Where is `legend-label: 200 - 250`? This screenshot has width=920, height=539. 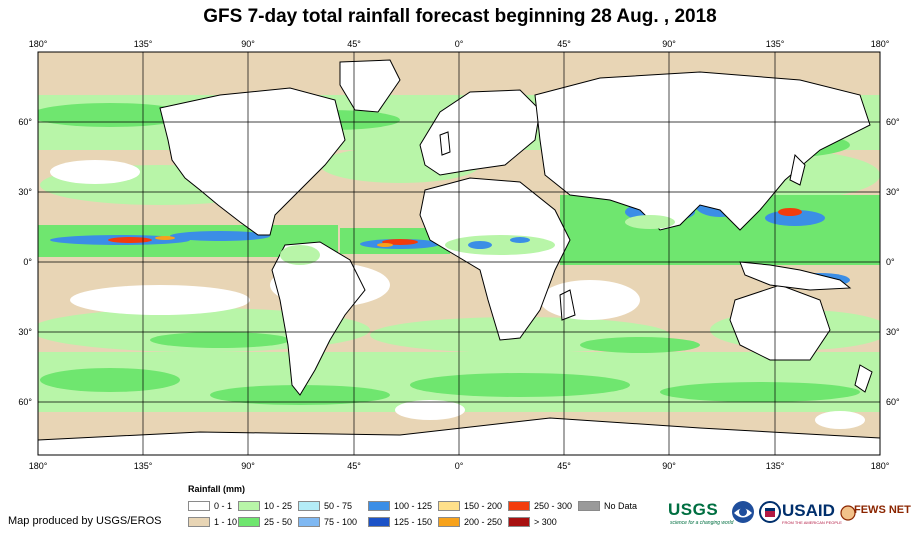
legend-label: 200 - 250 is located at coordinates (483, 522).